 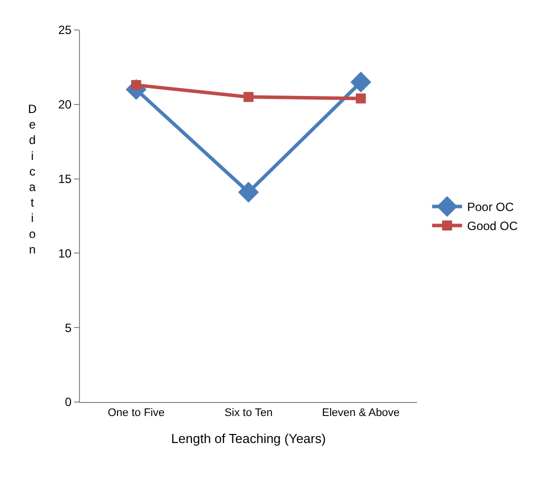 What do you see at coordinates (248, 413) in the screenshot?
I see `x-tick-label: Six to Ten` at bounding box center [248, 413].